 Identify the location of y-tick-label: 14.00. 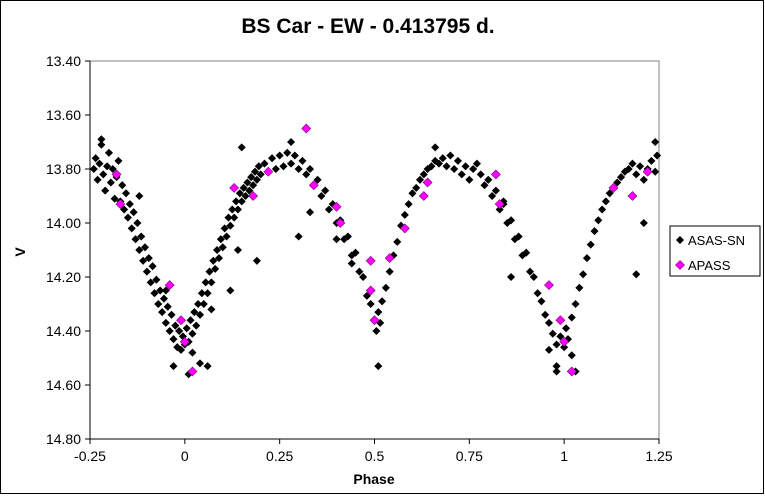
(63, 223).